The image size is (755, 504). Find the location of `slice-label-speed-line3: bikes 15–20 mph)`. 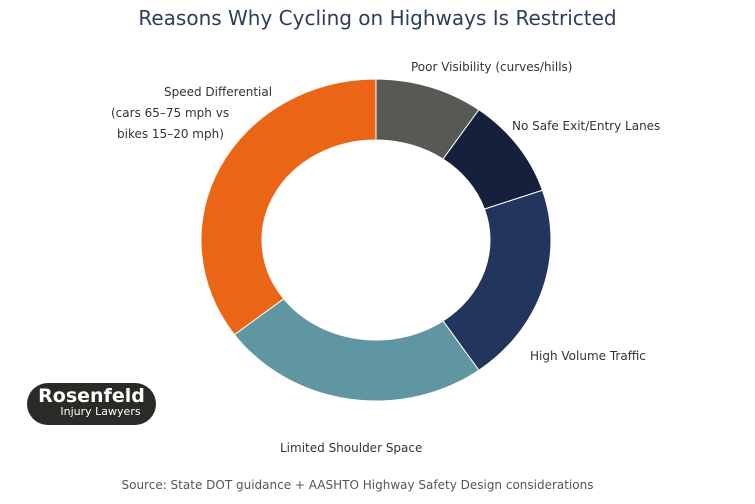

slice-label-speed-line3: bikes 15–20 mph) is located at coordinates (170, 134).